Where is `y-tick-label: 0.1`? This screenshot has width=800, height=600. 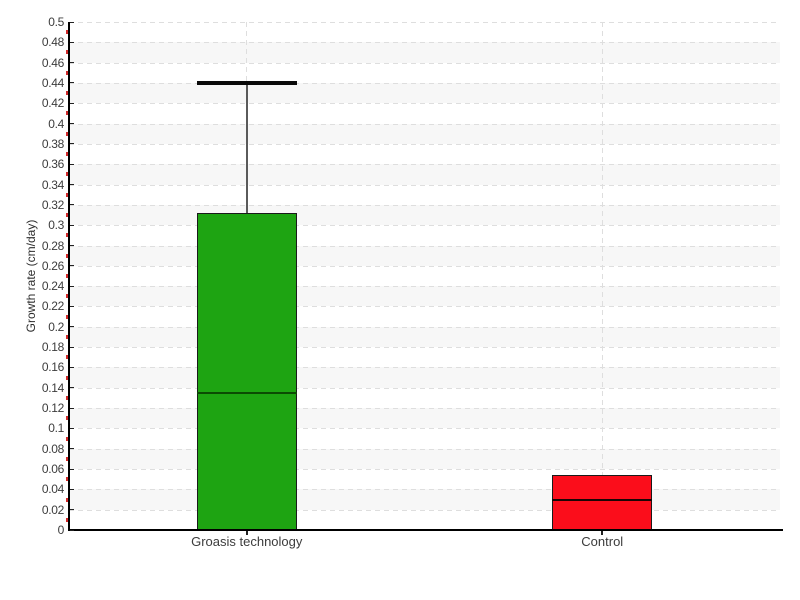 y-tick-label: 0.1 is located at coordinates (56, 428).